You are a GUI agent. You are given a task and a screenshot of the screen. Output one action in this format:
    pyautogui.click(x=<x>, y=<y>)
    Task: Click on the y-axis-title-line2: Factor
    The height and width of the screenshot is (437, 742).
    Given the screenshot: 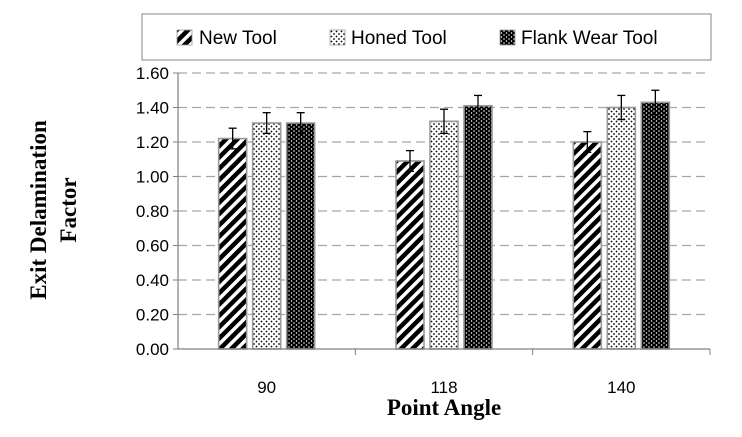 What is the action you would take?
    pyautogui.click(x=68, y=209)
    